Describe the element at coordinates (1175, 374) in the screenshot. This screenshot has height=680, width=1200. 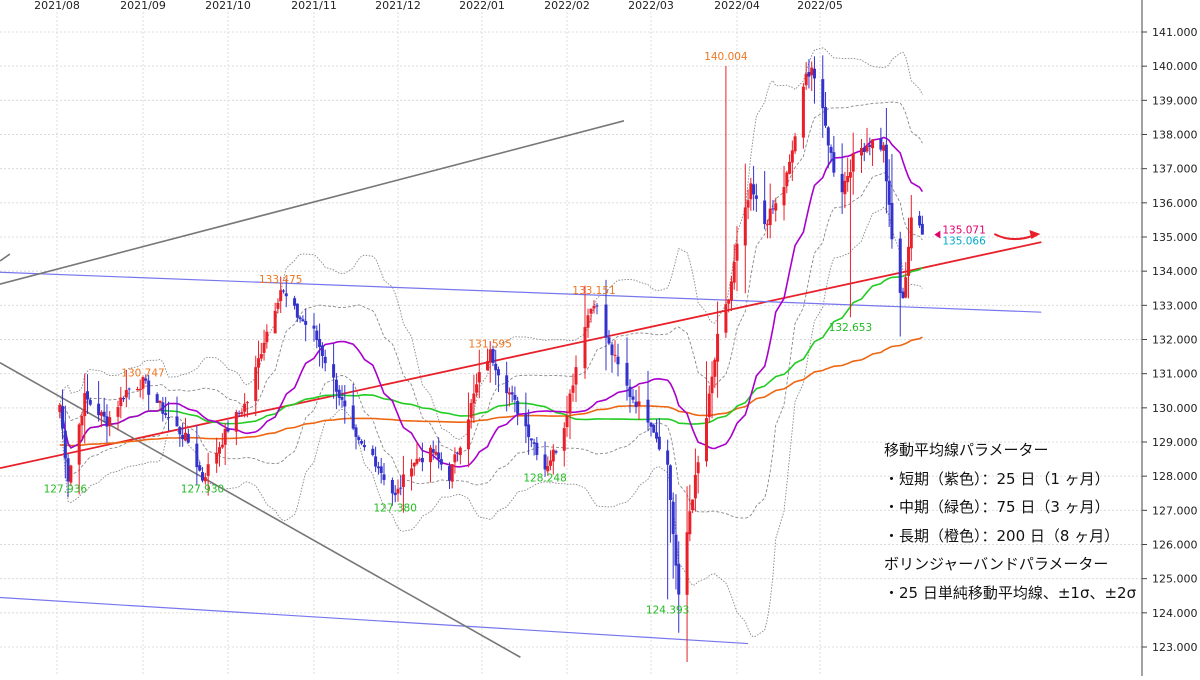
I see `y-tick-label: 131.000` at that location.